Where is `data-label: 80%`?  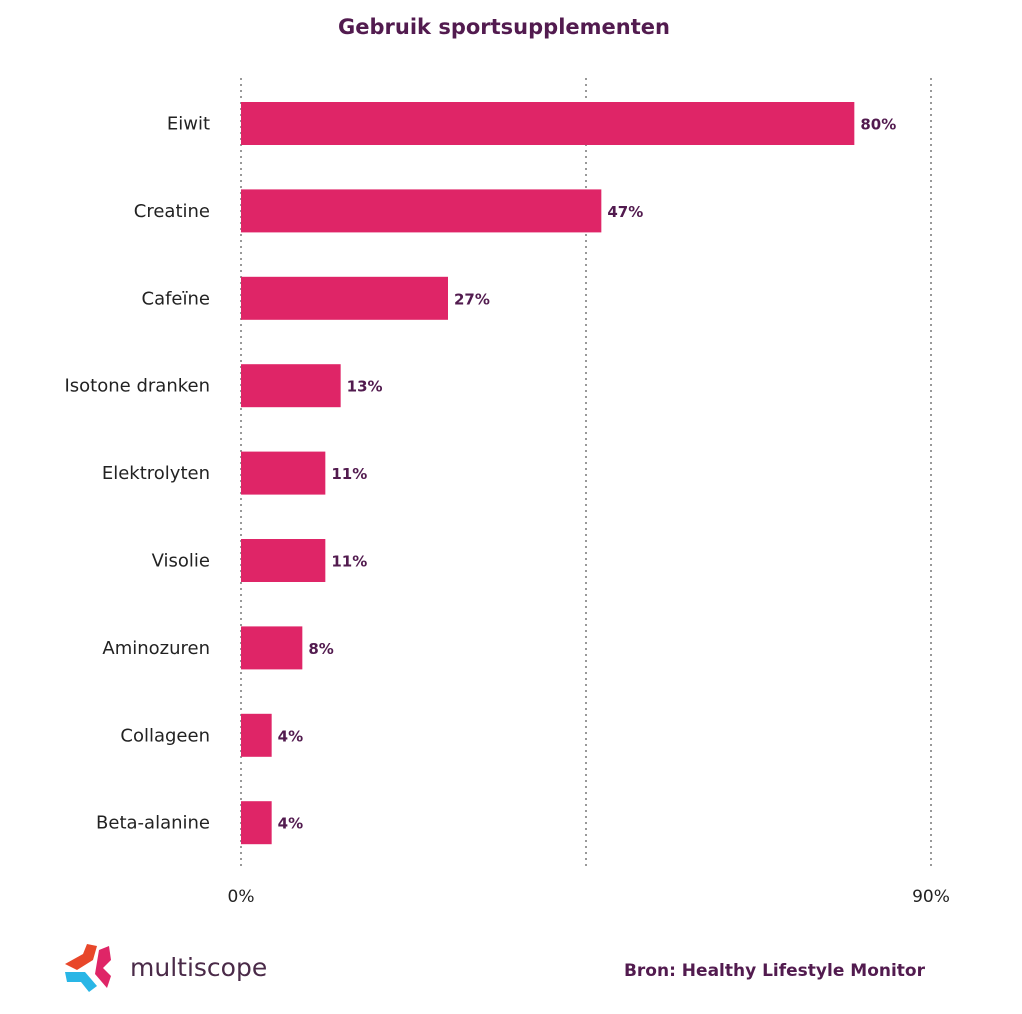
data-label: 80% is located at coordinates (878, 125).